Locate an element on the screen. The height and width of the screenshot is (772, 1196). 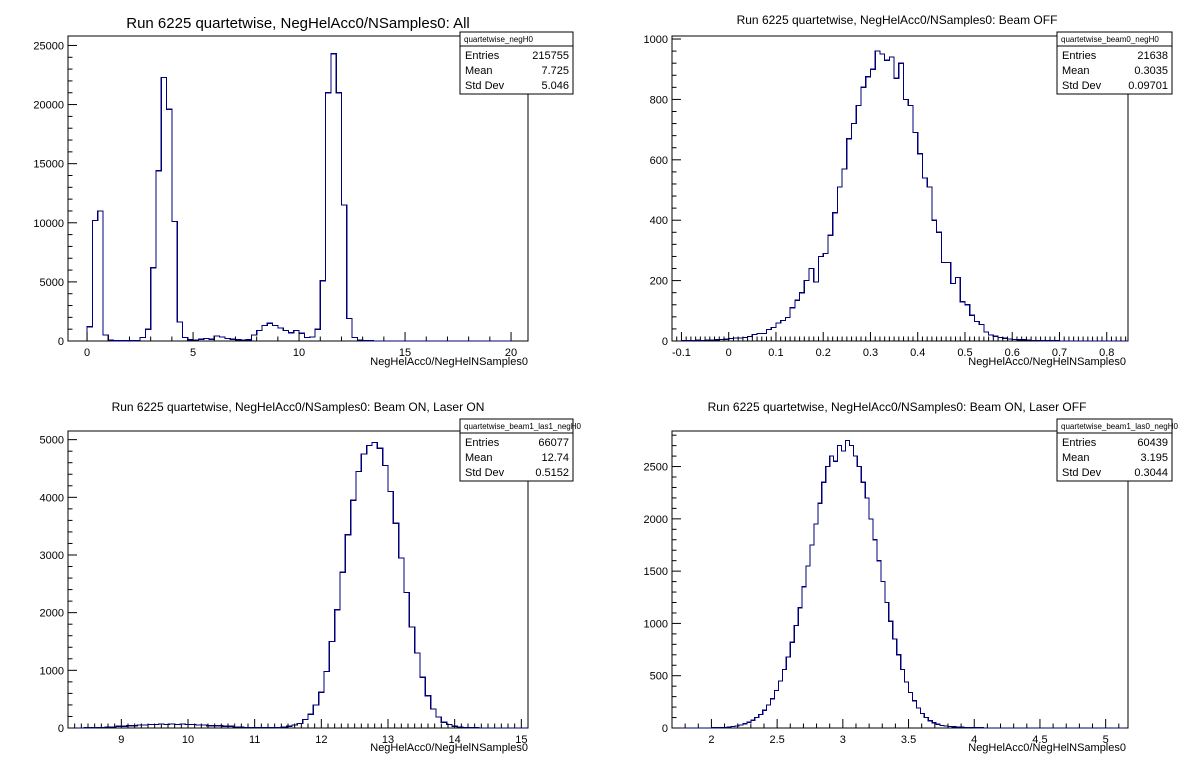
x-tick-label: 0.7 is located at coordinates (1059, 353).